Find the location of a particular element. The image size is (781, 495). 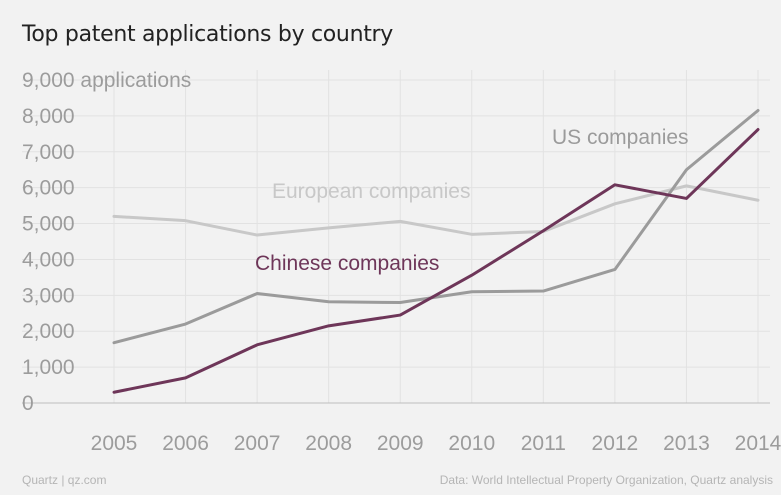

x-tick-label: 2005 is located at coordinates (114, 443).